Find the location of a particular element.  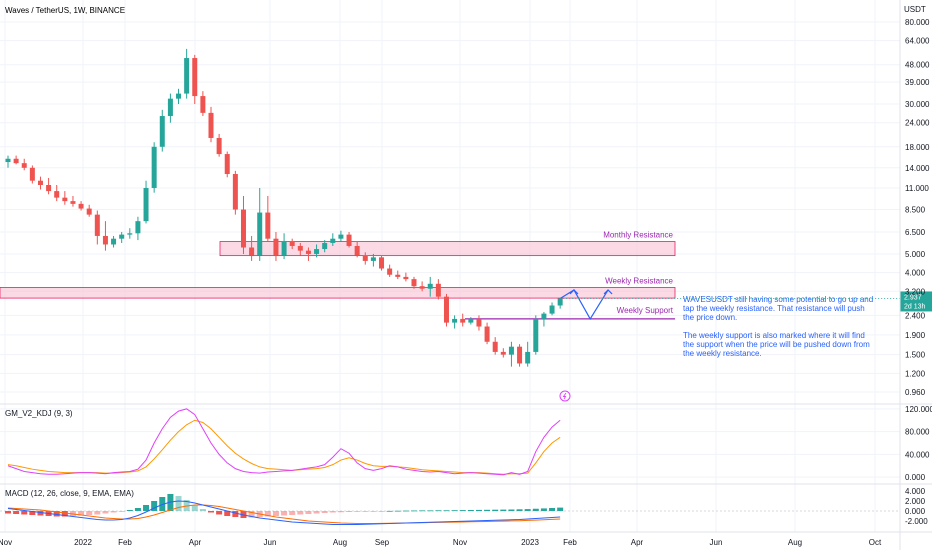

price-tick-label: 6.500 is located at coordinates (915, 232).